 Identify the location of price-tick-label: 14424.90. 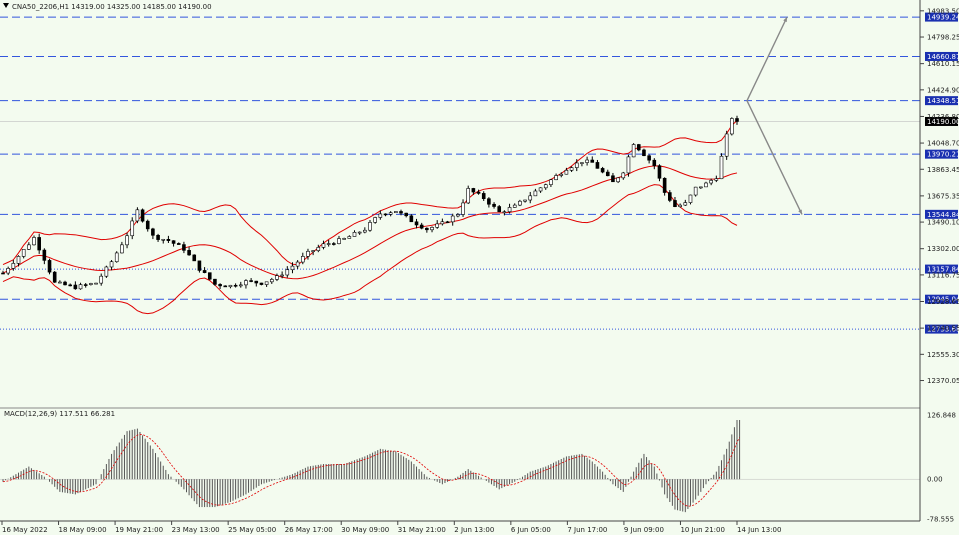
(943, 90).